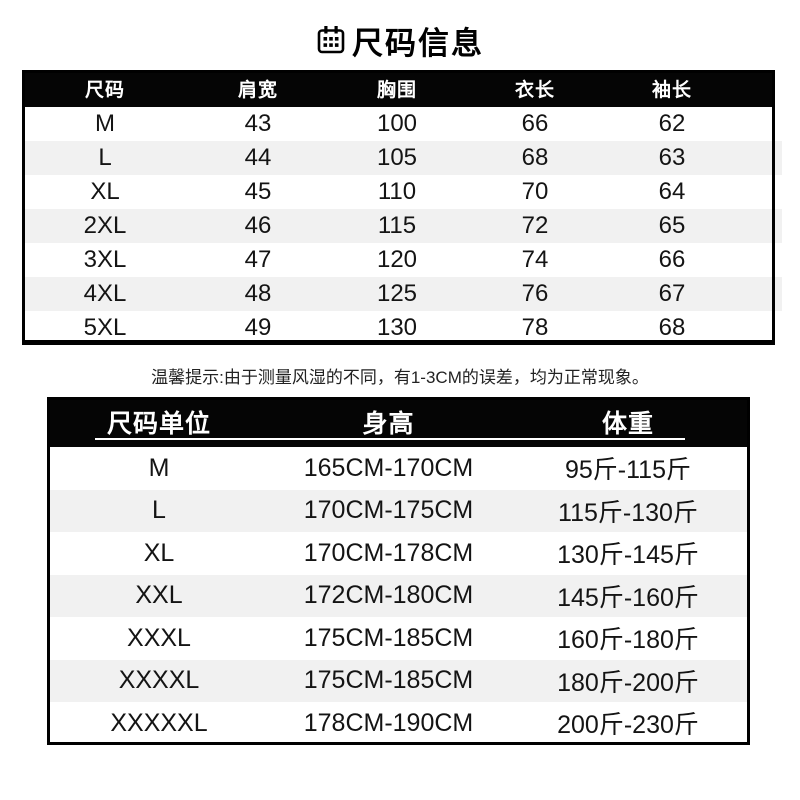  What do you see at coordinates (397, 157) in the screenshot?
I see `chest-cell: 105` at bounding box center [397, 157].